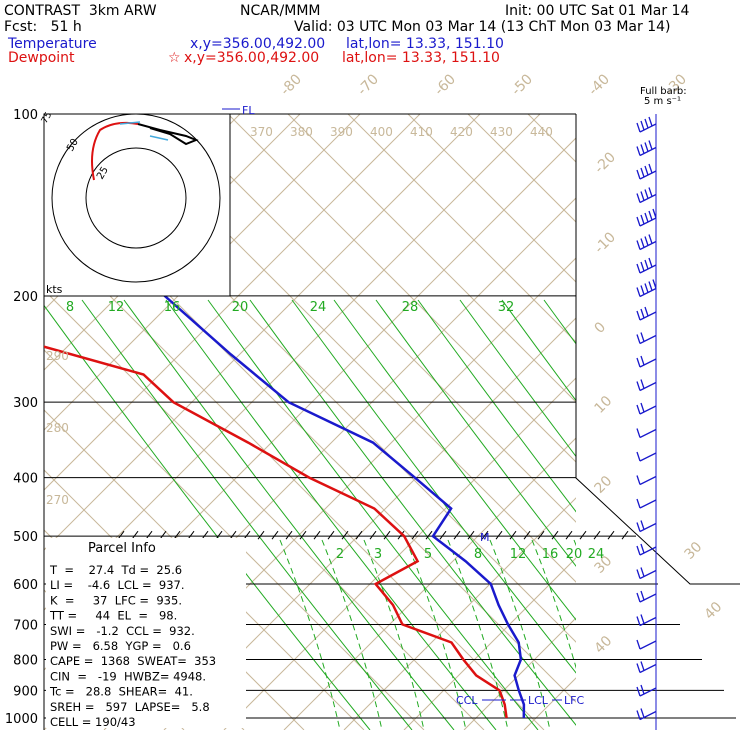 The width and height of the screenshot is (740, 740). I want to click on isotherm-label: 40, so click(604, 645).